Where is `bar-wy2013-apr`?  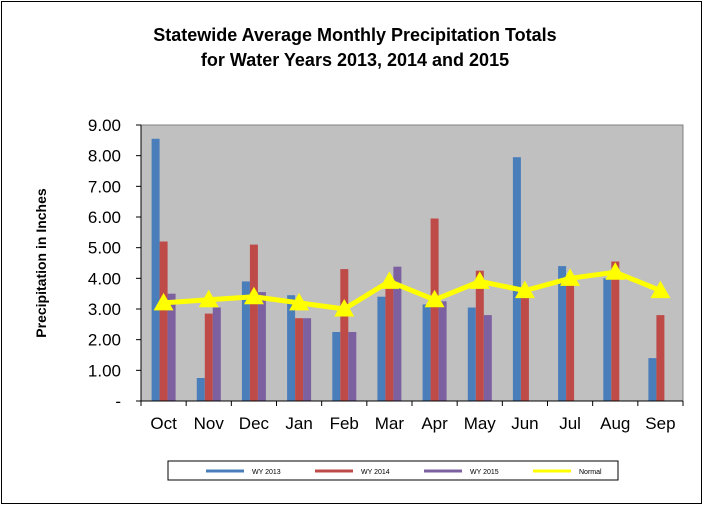 bar-wy2013-apr is located at coordinates (426, 352).